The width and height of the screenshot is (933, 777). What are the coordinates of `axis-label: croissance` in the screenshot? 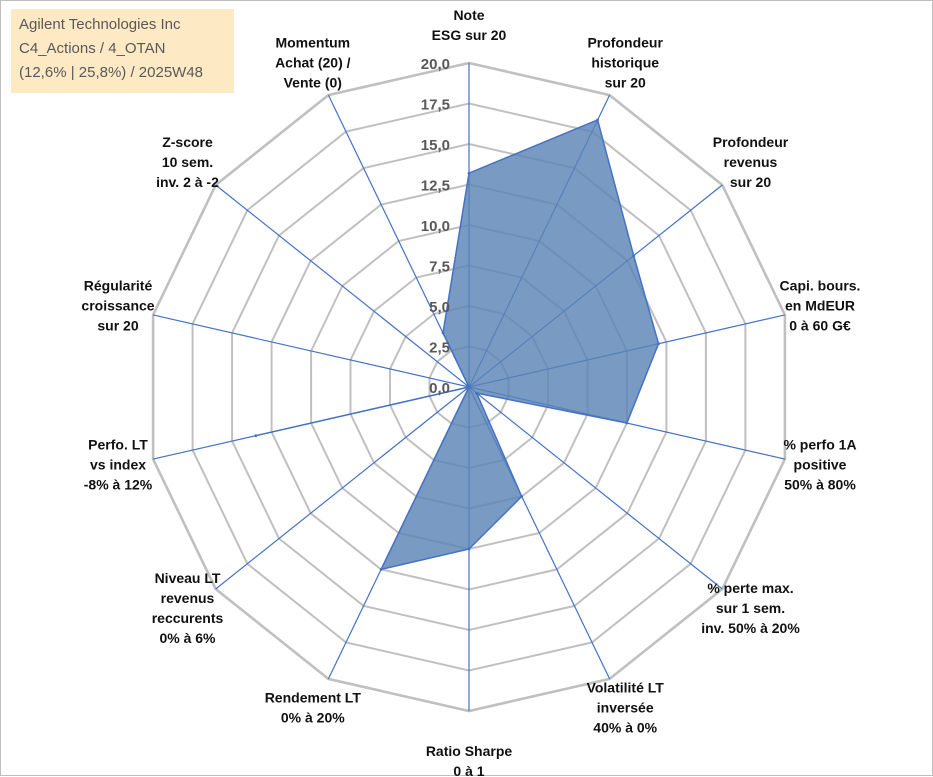 It's located at (117, 305).